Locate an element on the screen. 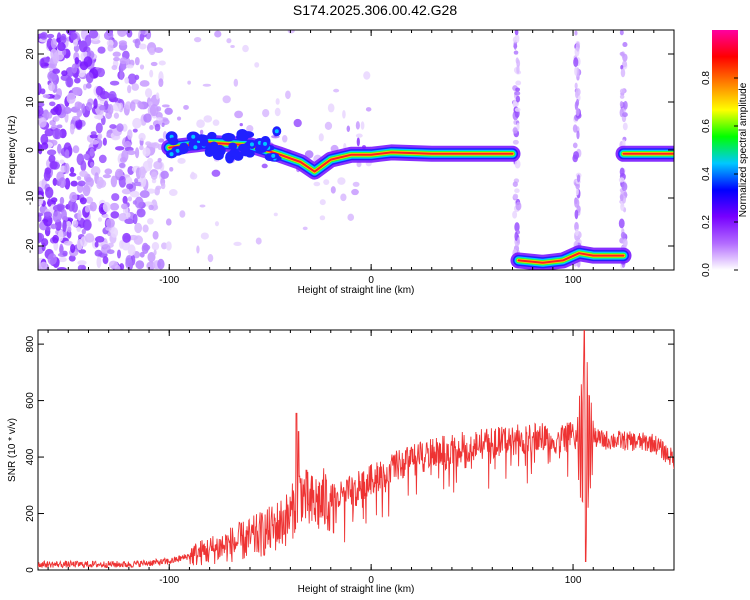 This screenshot has width=750, height=600. spectrogram-trace-low-branch is located at coordinates (571, 258).